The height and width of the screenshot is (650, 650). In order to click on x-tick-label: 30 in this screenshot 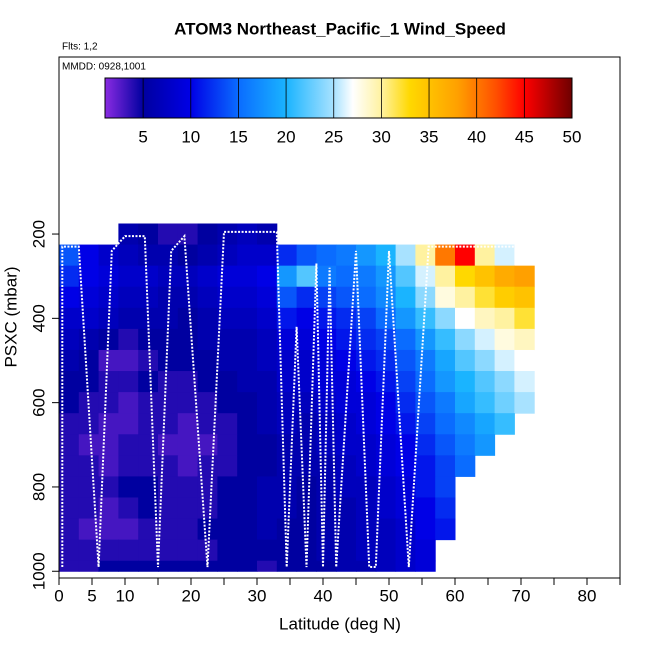, I will do `click(257, 595)`.